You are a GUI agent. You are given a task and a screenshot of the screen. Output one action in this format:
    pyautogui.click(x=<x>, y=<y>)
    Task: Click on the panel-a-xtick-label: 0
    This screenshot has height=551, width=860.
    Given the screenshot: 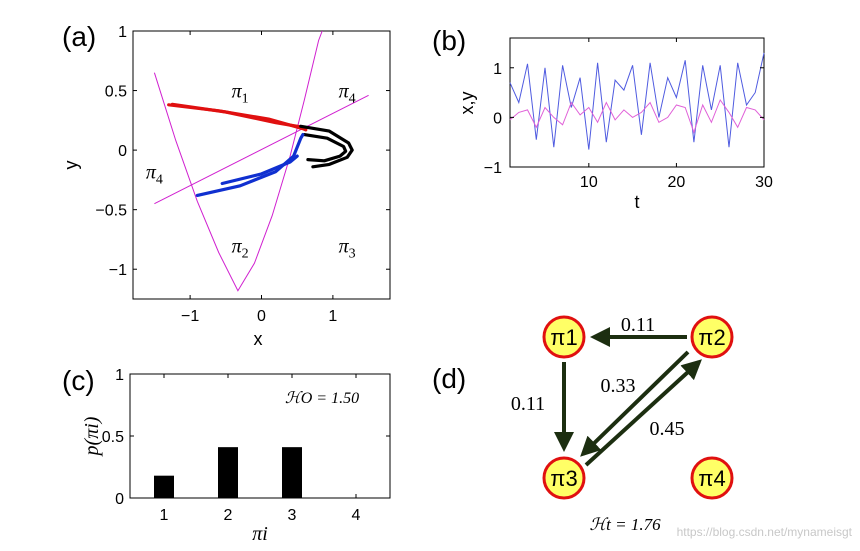 What is the action you would take?
    pyautogui.click(x=261, y=316)
    